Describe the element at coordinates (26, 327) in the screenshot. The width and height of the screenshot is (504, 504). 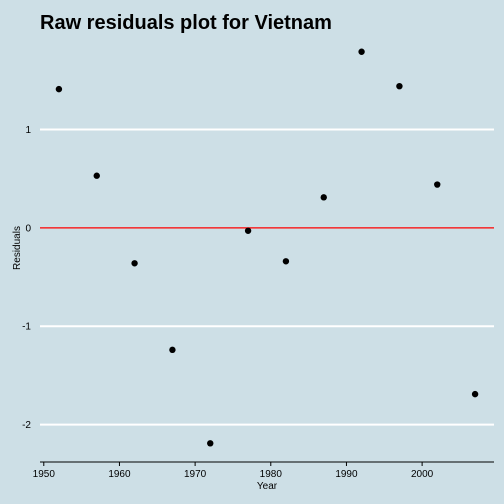
I see `y-tick-label: -1` at that location.